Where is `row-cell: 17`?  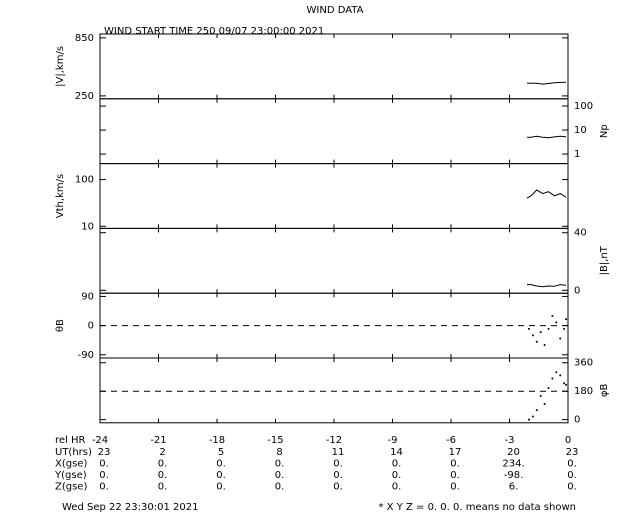 row-cell: 17 is located at coordinates (455, 452).